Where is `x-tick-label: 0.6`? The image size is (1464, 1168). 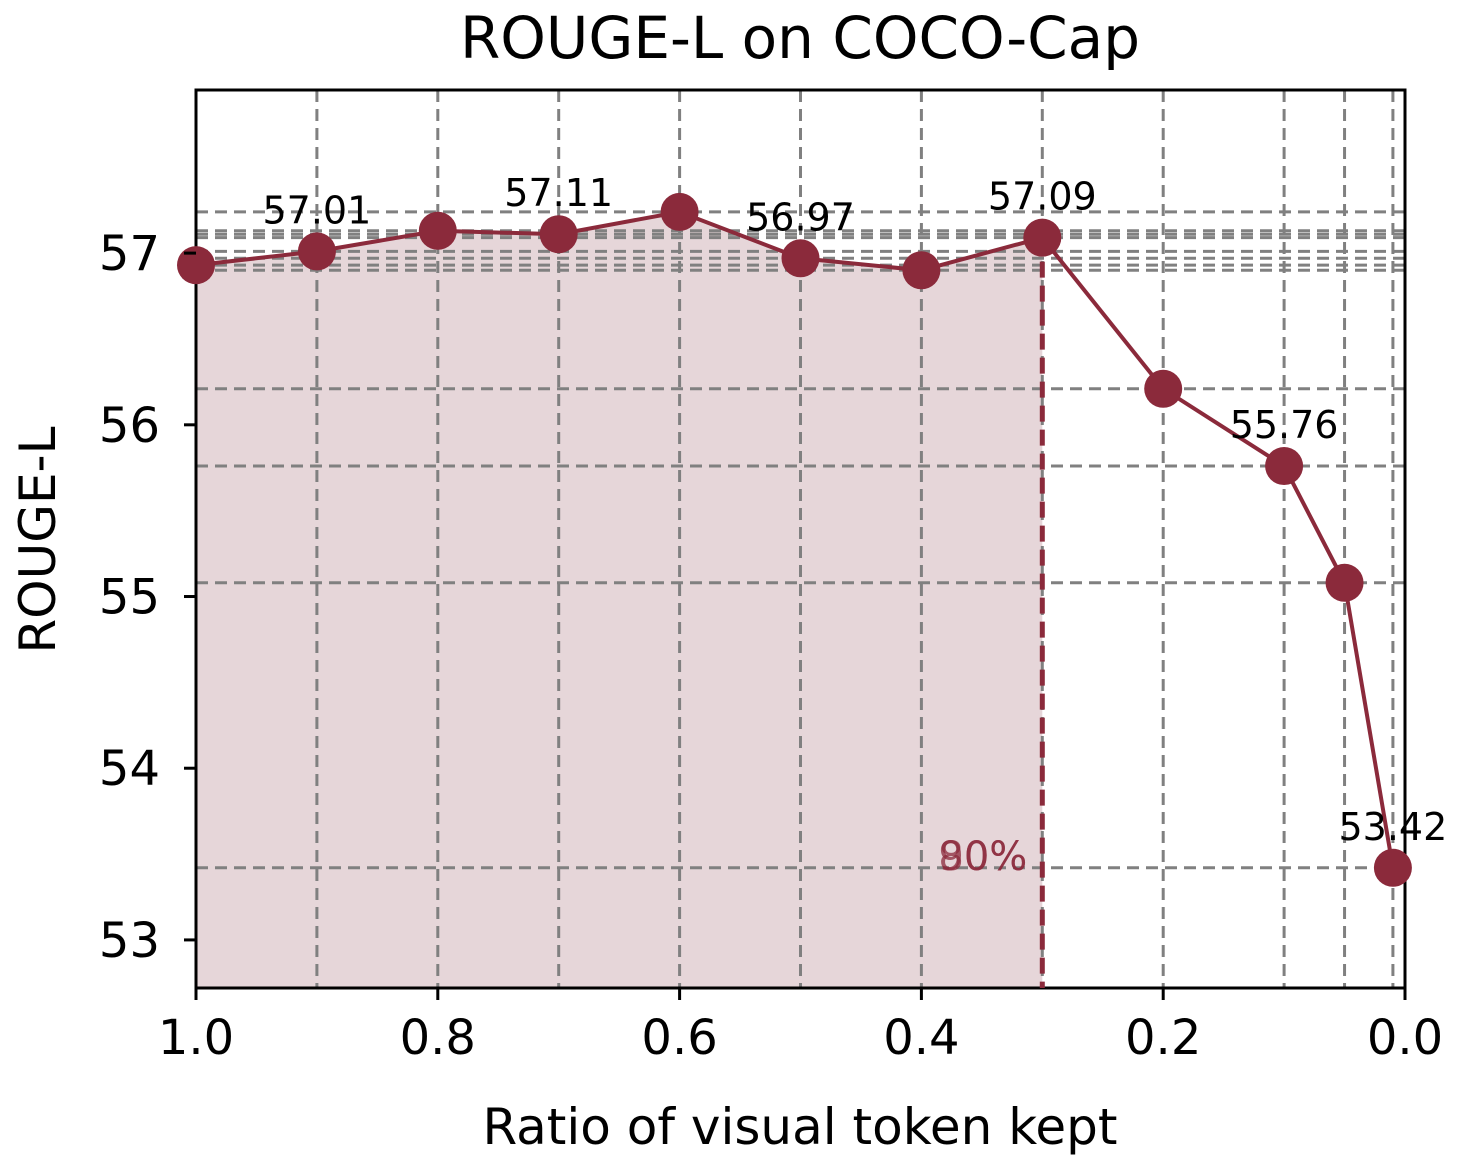
x-tick-label: 0.6 is located at coordinates (679, 1038).